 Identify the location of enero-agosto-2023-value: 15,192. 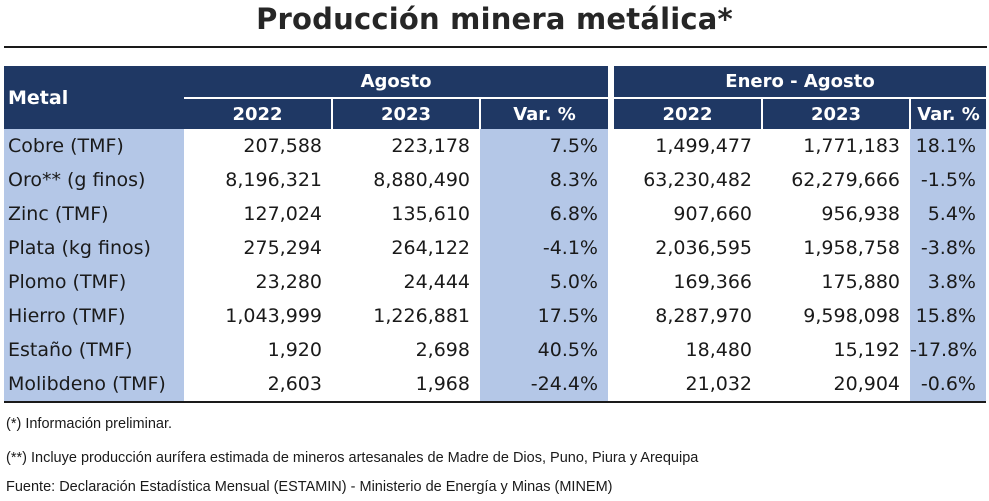
(866, 350).